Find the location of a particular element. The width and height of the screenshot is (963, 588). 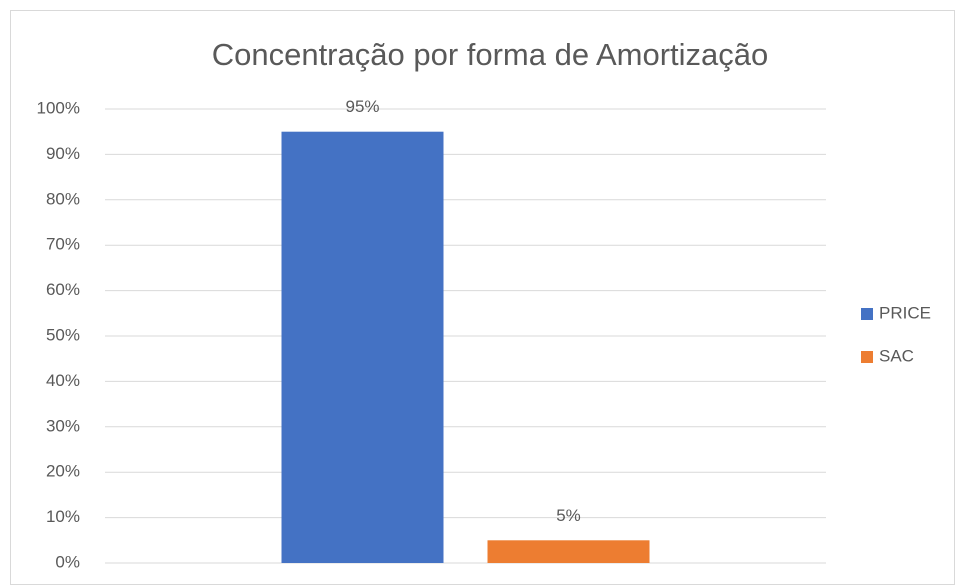

y-tick-label: 20% is located at coordinates (63, 471).